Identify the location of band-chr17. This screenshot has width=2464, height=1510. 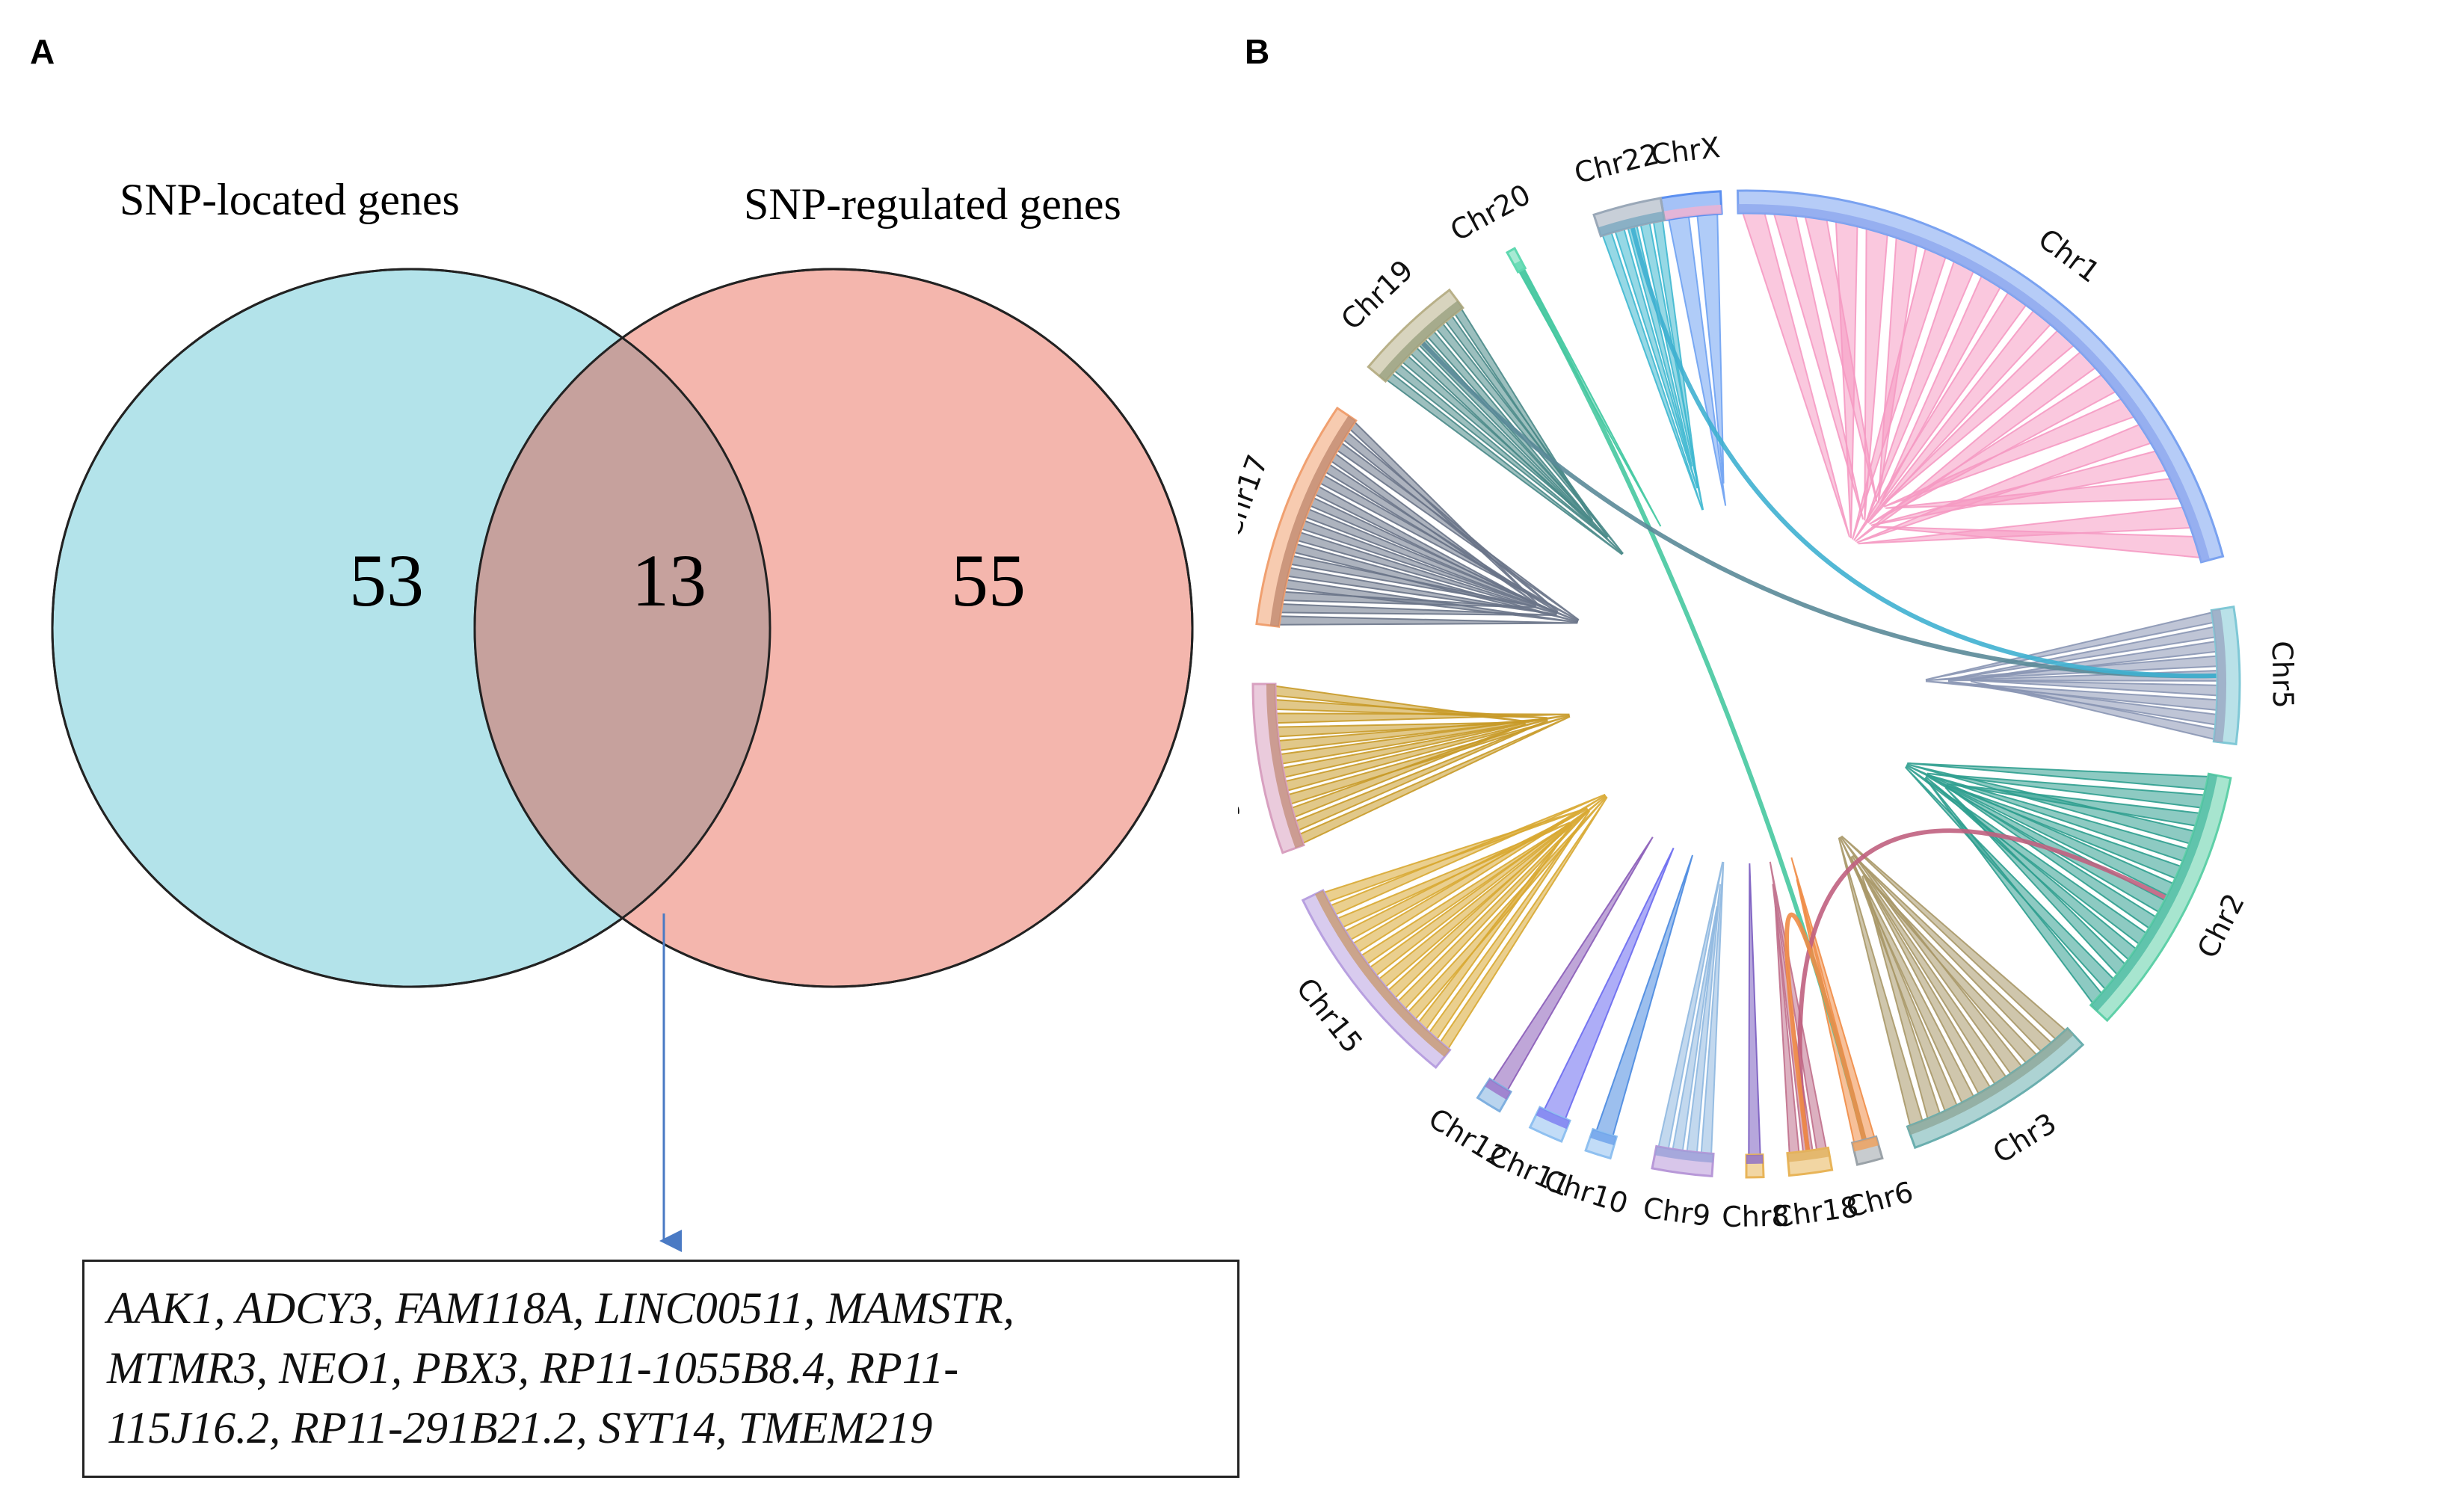
(1312, 521).